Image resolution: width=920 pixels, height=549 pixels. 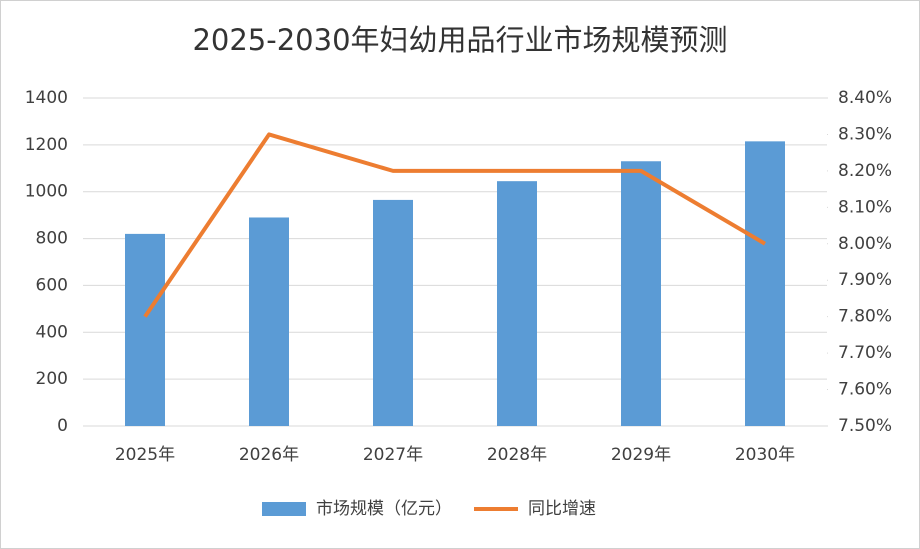 What do you see at coordinates (46, 98) in the screenshot?
I see `y-tick-label: 1400` at bounding box center [46, 98].